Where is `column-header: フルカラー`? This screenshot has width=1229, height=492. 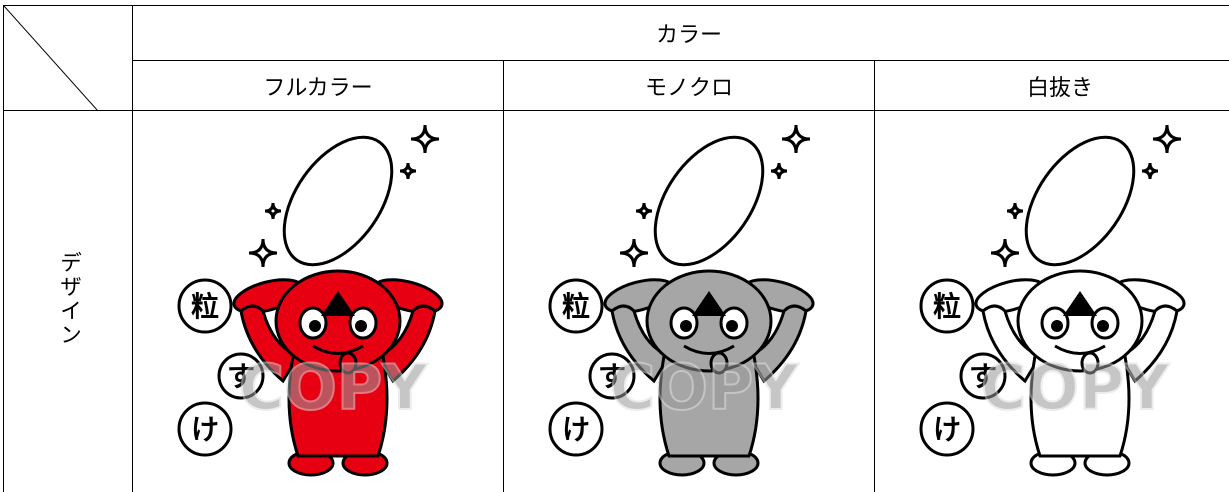 column-header: フルカラー is located at coordinates (318, 86).